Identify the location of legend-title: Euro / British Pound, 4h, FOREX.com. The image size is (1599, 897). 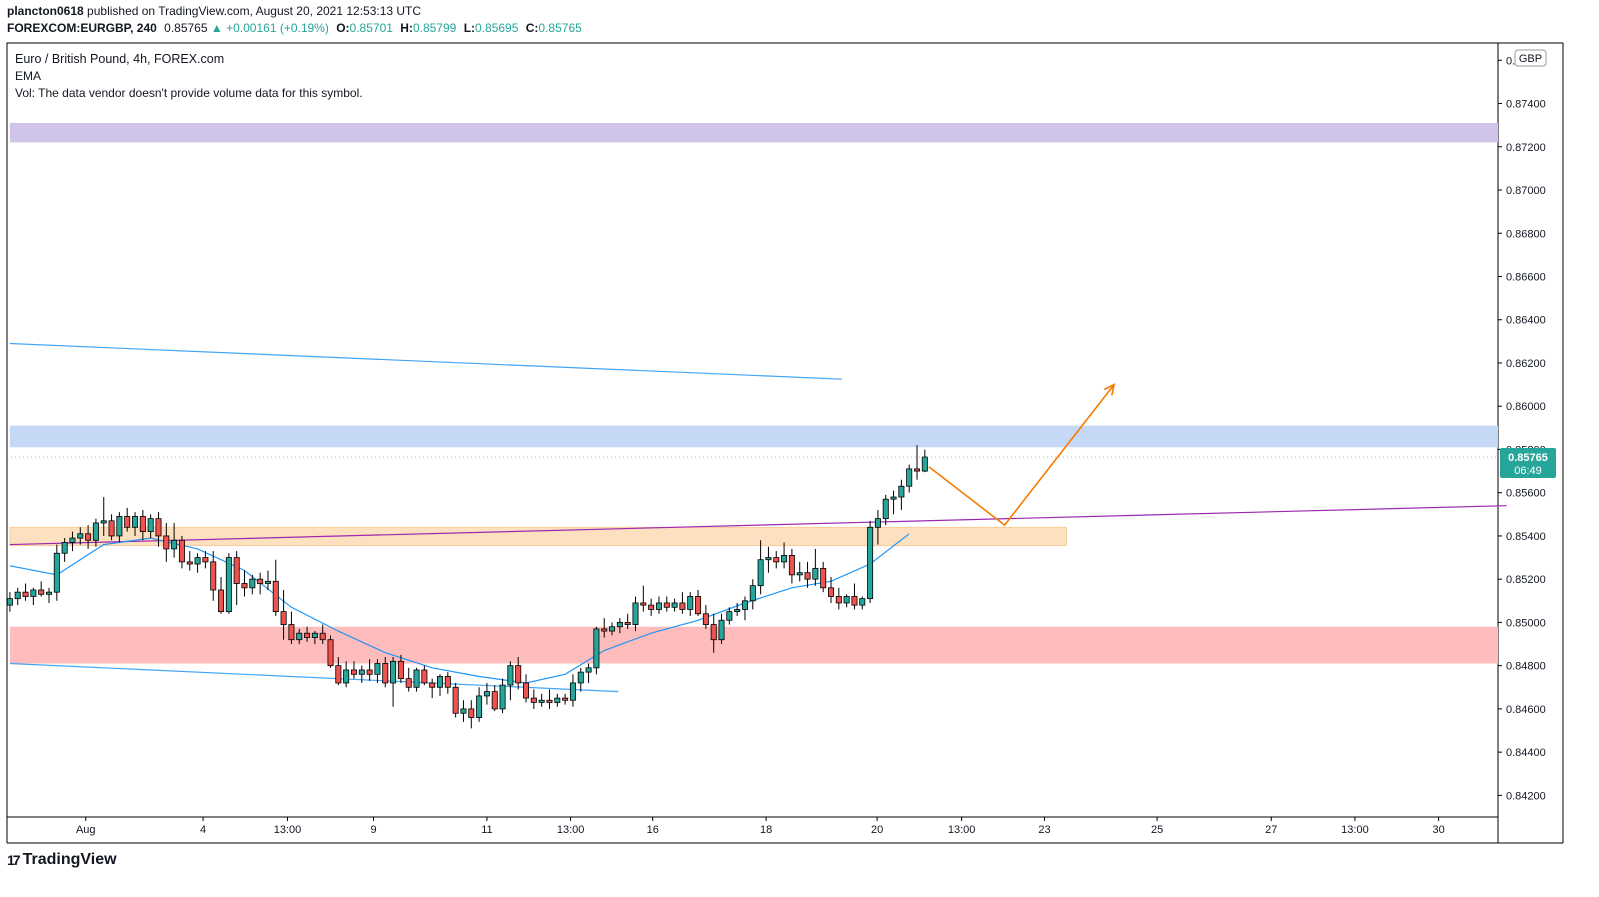
(120, 59).